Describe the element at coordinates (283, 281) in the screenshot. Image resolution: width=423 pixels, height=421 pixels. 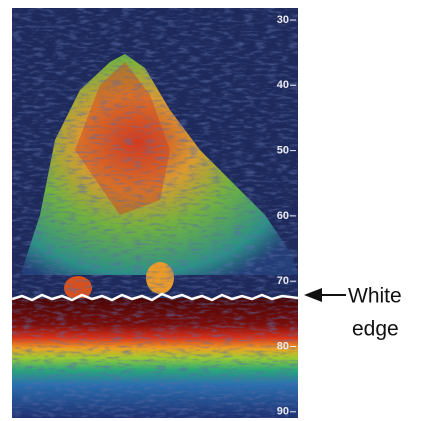
I see `depth-label: 70` at that location.